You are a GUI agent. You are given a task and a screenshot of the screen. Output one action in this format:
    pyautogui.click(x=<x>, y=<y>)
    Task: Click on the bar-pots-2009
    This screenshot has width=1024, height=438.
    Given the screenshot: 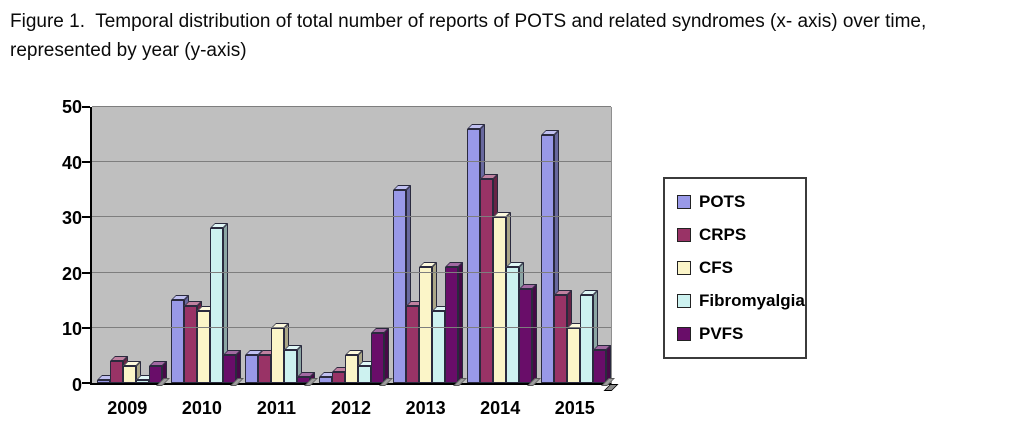 What is the action you would take?
    pyautogui.click(x=105, y=379)
    